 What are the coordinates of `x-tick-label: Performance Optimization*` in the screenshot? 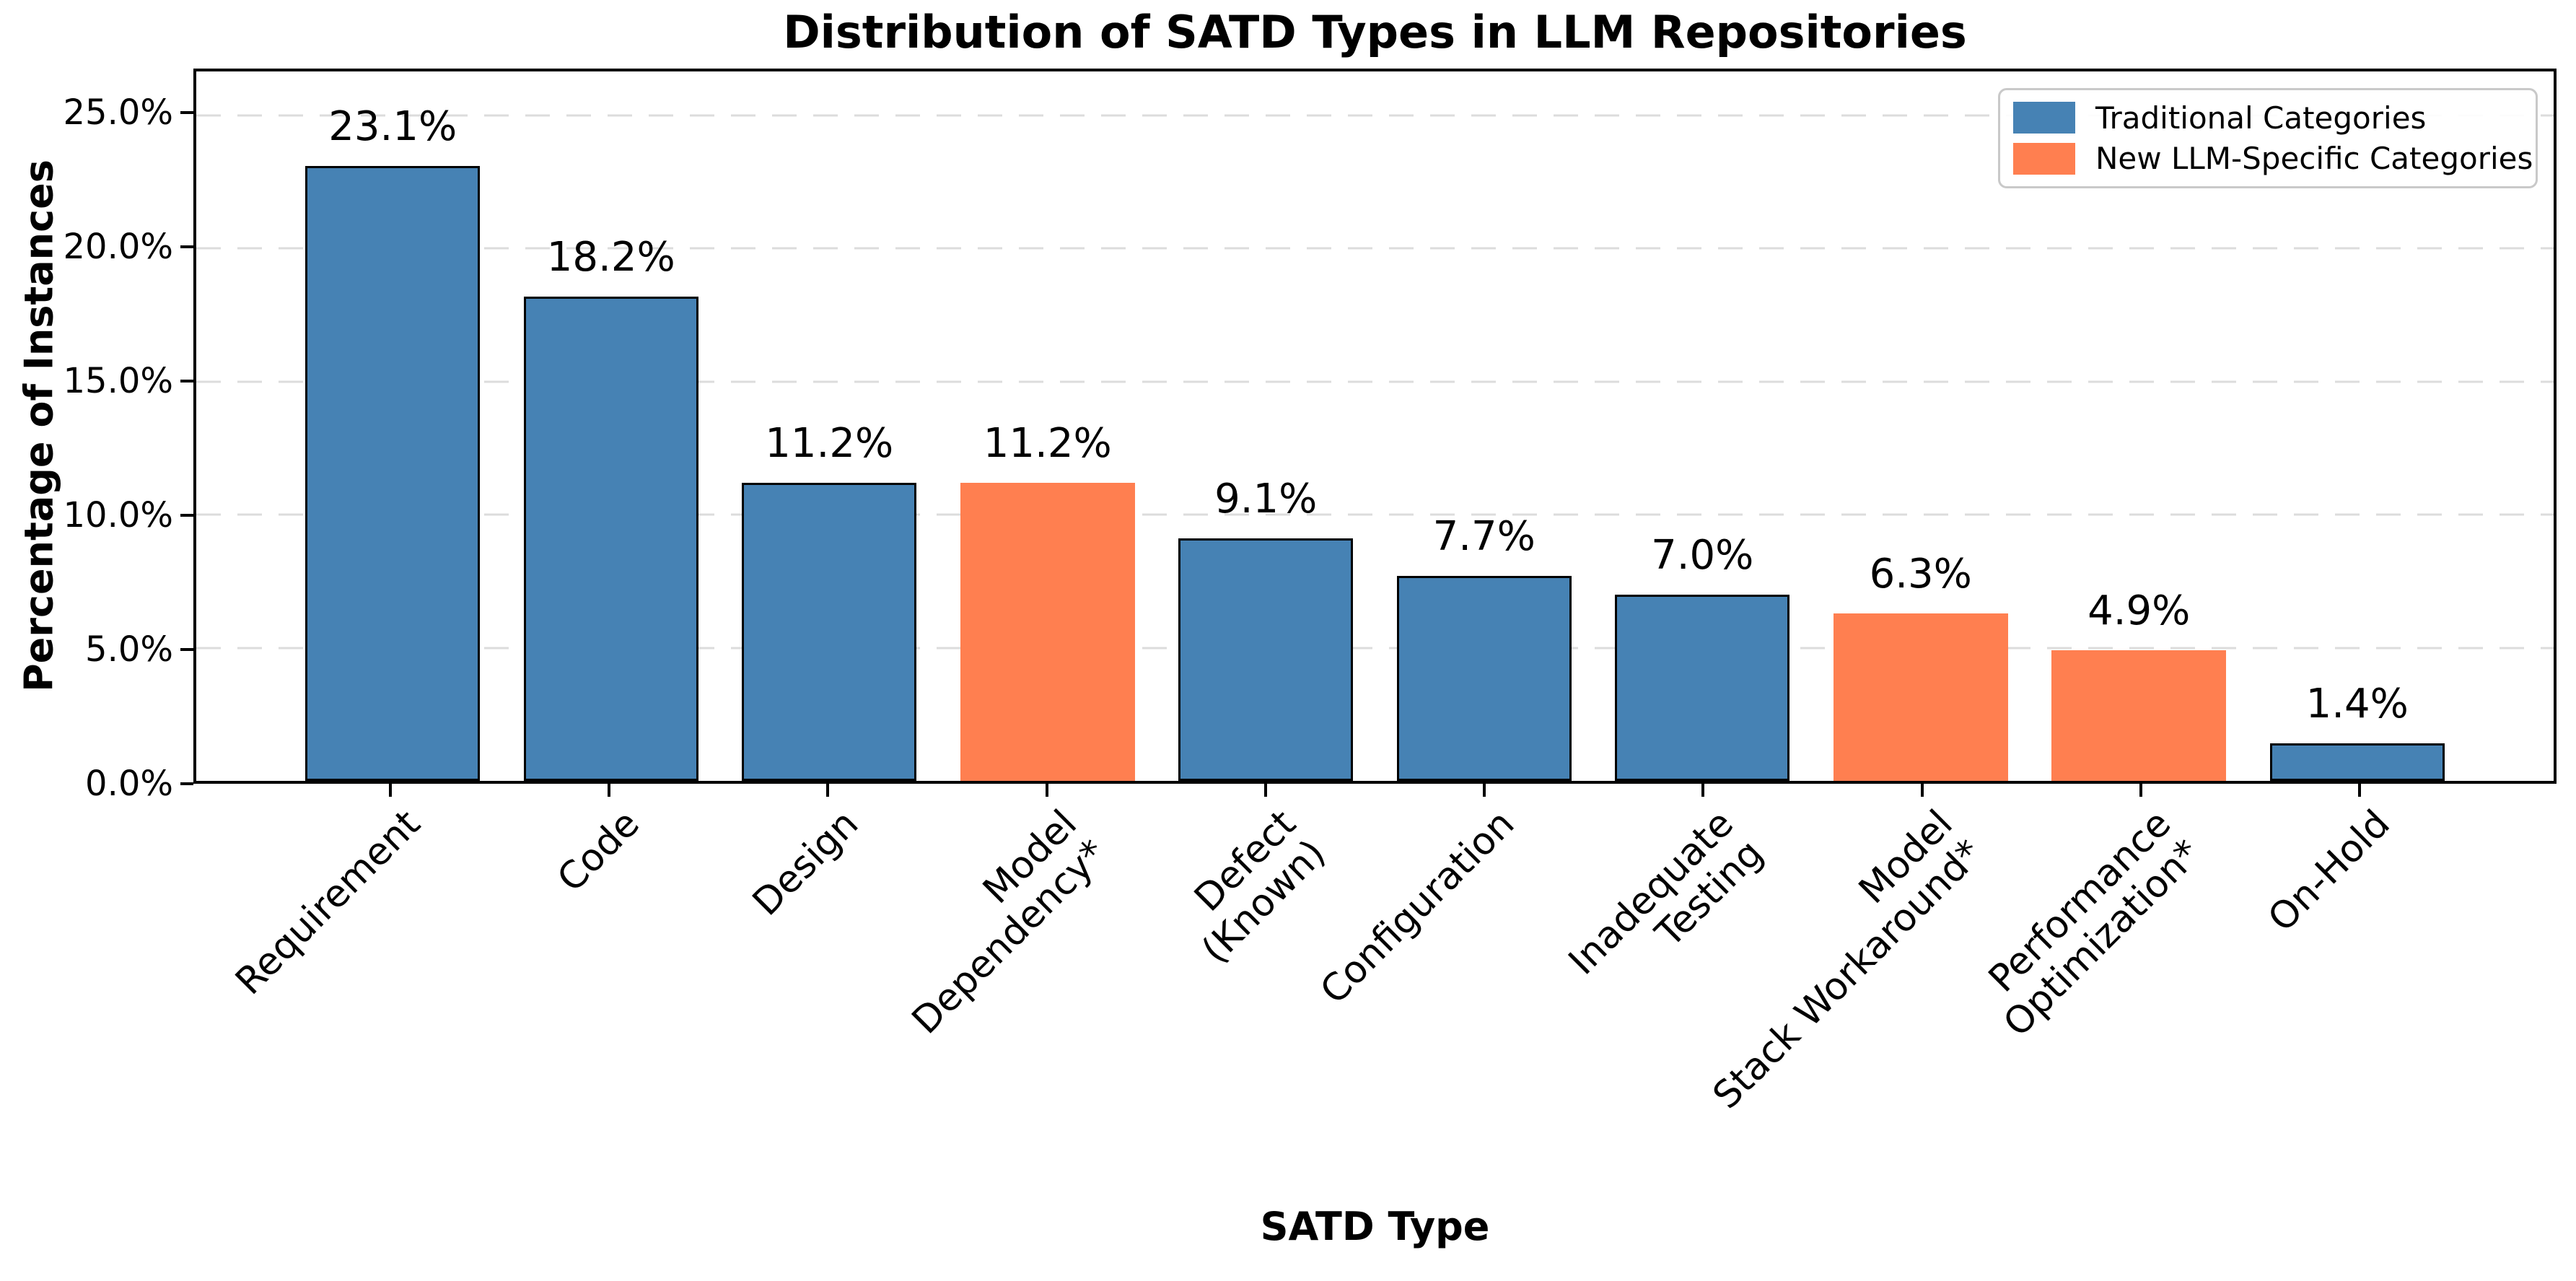 It's located at (2095, 924).